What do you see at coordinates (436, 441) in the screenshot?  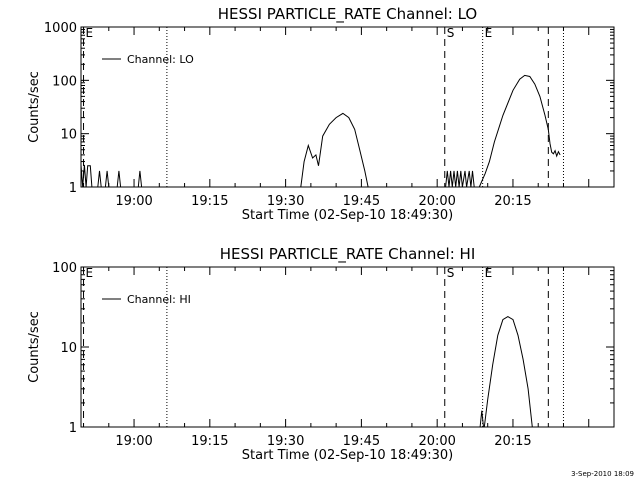 I see `x-tick-label-hi: 20:00` at bounding box center [436, 441].